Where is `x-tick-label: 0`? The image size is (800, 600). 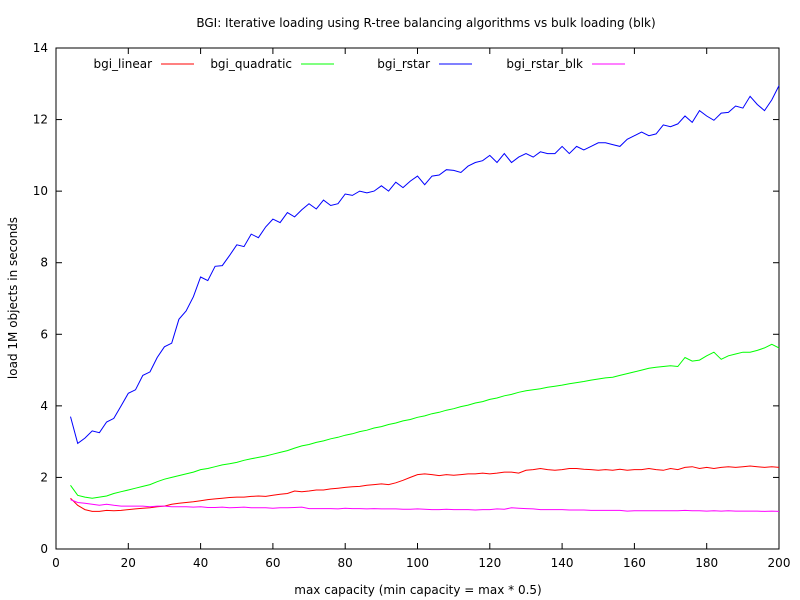
x-tick-label: 0 is located at coordinates (56, 563).